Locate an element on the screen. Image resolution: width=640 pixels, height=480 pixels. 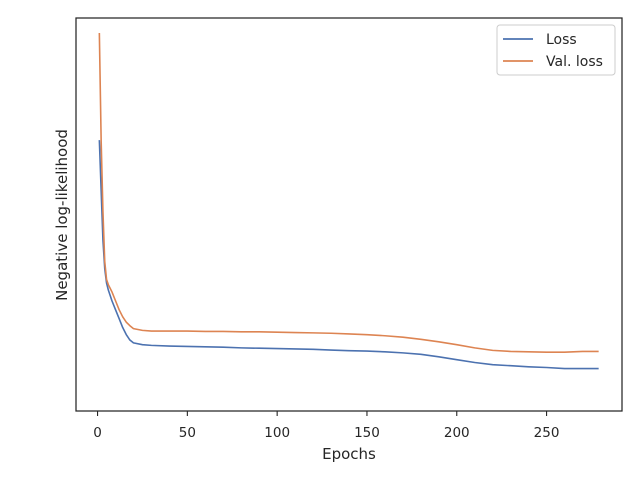
legend-label: Loss is located at coordinates (561, 40).